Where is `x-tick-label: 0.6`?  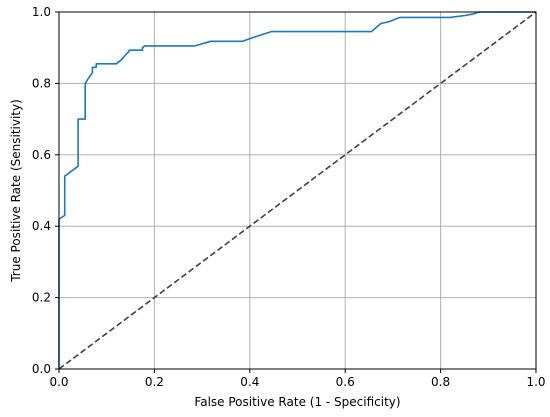
x-tick-label: 0.6 is located at coordinates (345, 382).